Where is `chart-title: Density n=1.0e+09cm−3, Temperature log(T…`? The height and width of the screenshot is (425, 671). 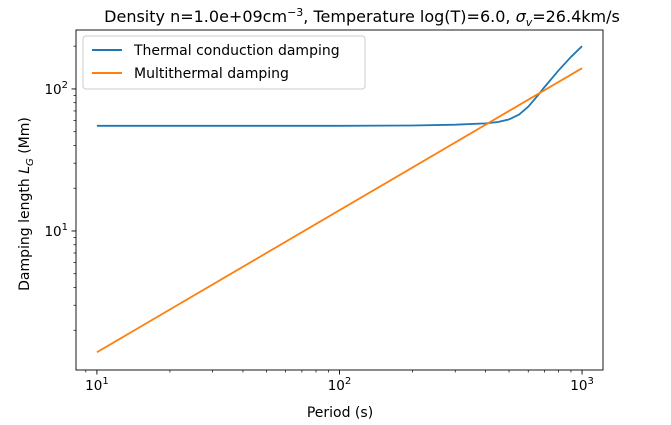 chart-title: Density n=1.0e+09cm−3, Temperature log(T… is located at coordinates (362, 17).